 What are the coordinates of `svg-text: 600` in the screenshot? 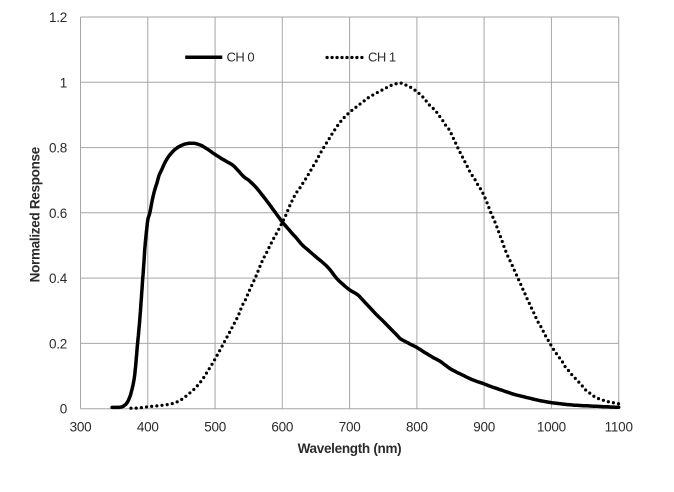 It's located at (282, 427).